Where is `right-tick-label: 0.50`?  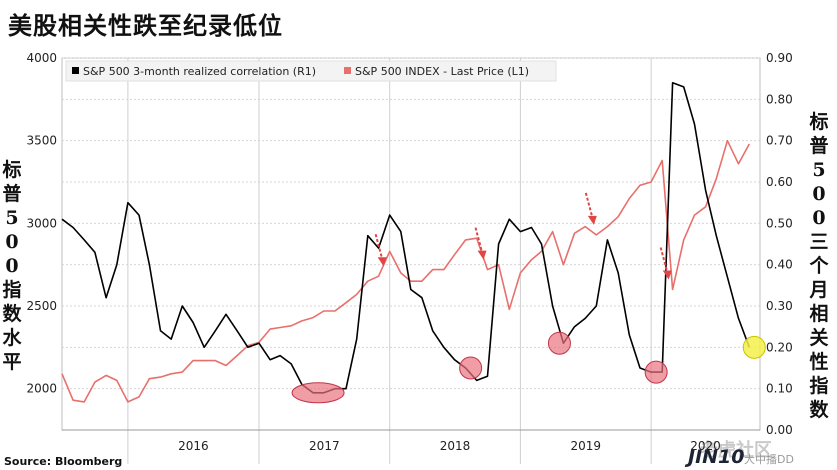 right-tick-label: 0.50 is located at coordinates (779, 223).